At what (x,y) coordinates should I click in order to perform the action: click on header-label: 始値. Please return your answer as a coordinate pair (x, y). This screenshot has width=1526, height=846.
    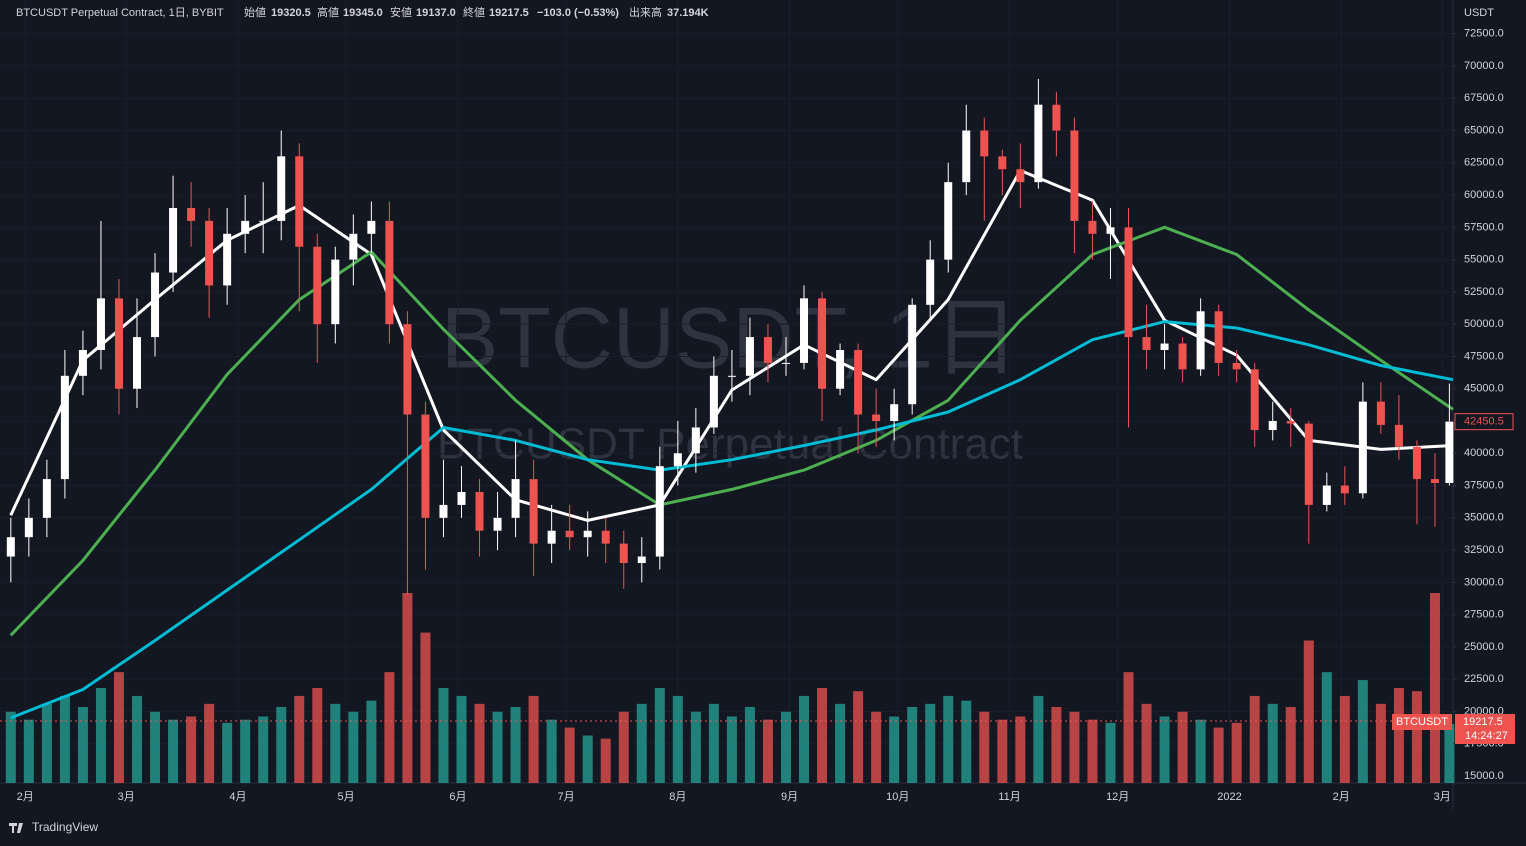
    Looking at the image, I should click on (255, 12).